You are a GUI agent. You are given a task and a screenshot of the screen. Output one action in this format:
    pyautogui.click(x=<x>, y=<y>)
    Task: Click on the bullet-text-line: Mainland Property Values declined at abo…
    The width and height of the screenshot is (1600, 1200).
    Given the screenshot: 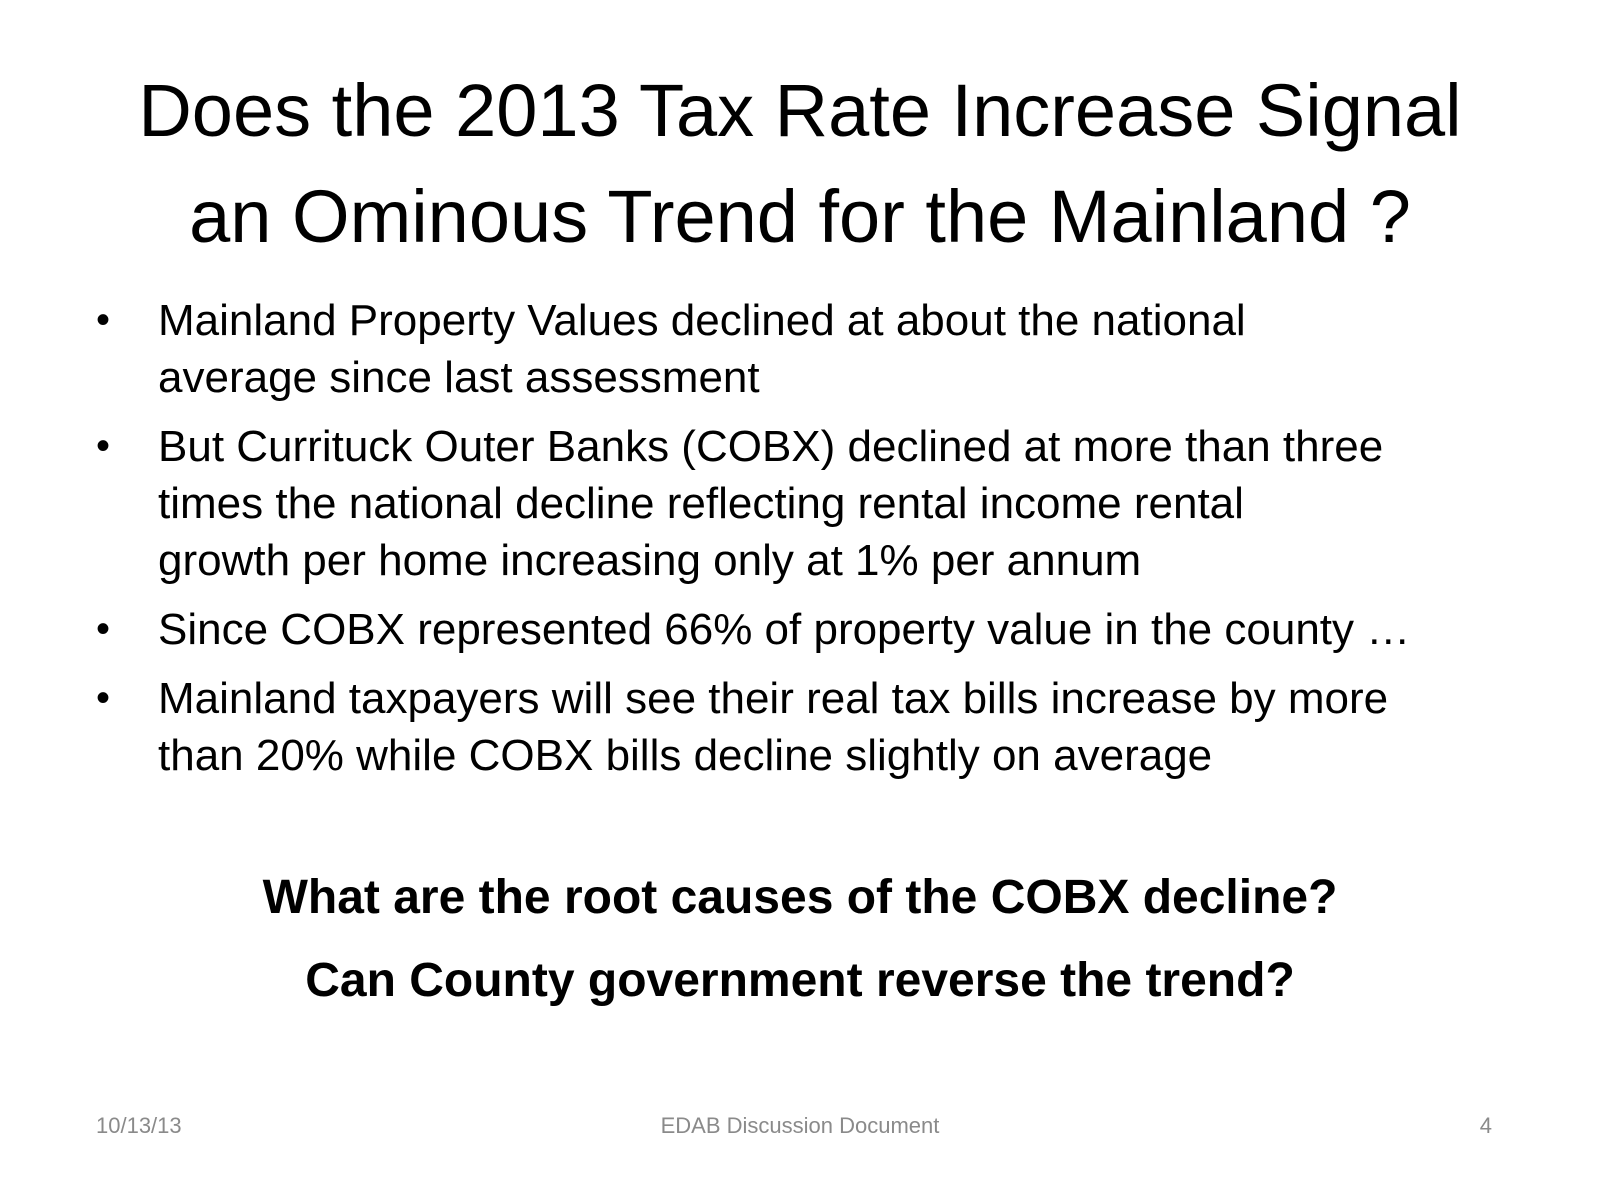 What is the action you would take?
    pyautogui.click(x=702, y=320)
    